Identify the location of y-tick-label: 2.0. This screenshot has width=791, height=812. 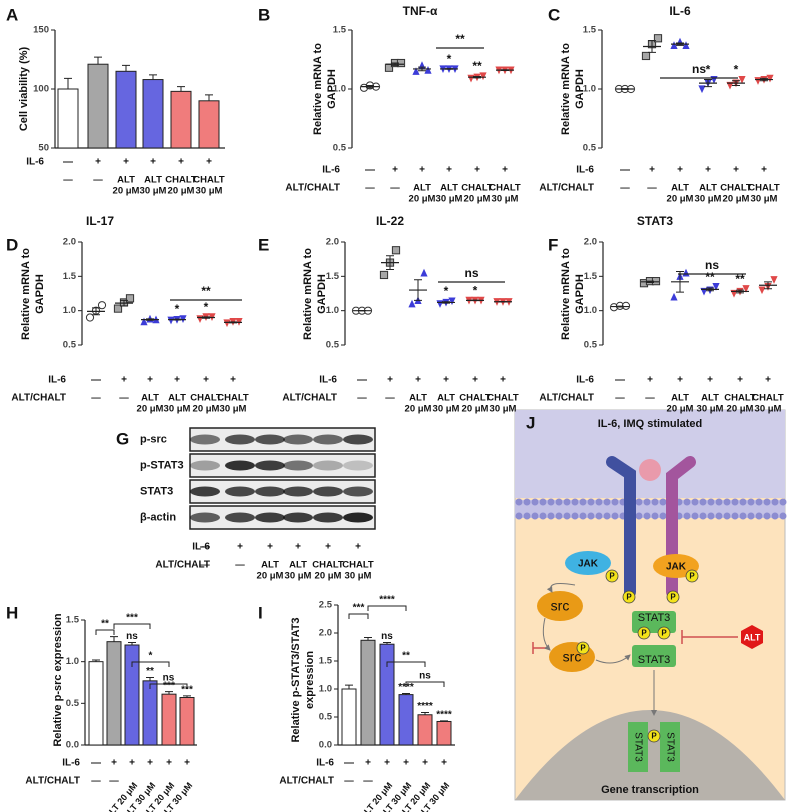
(325, 633).